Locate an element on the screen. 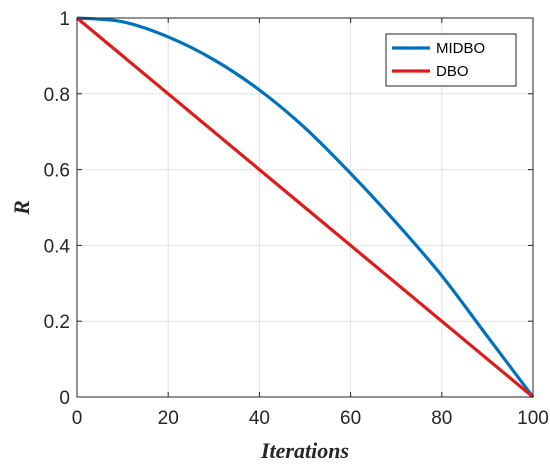 The image size is (550, 471). y-tick-label: 0.8 is located at coordinates (57, 95).